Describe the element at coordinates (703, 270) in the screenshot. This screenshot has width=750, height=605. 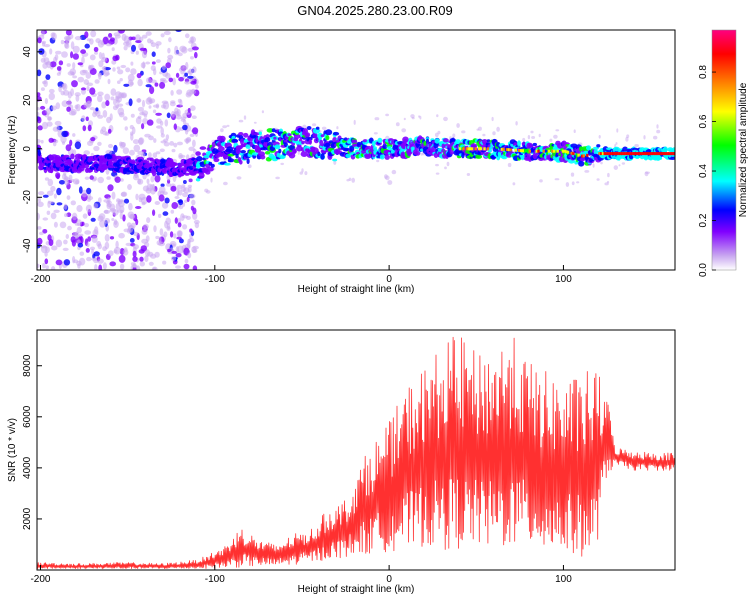
I see `colorbar-tick-label: 0.0` at that location.